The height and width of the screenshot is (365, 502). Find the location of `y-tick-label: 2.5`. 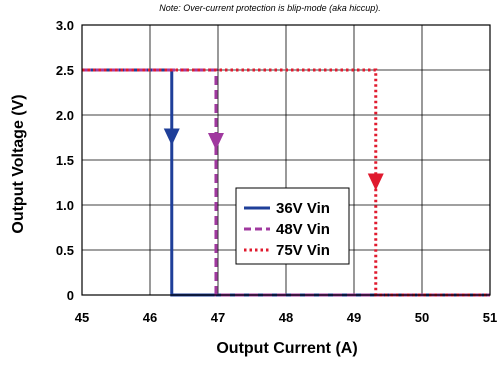

y-tick-label: 2.5 is located at coordinates (65, 70).